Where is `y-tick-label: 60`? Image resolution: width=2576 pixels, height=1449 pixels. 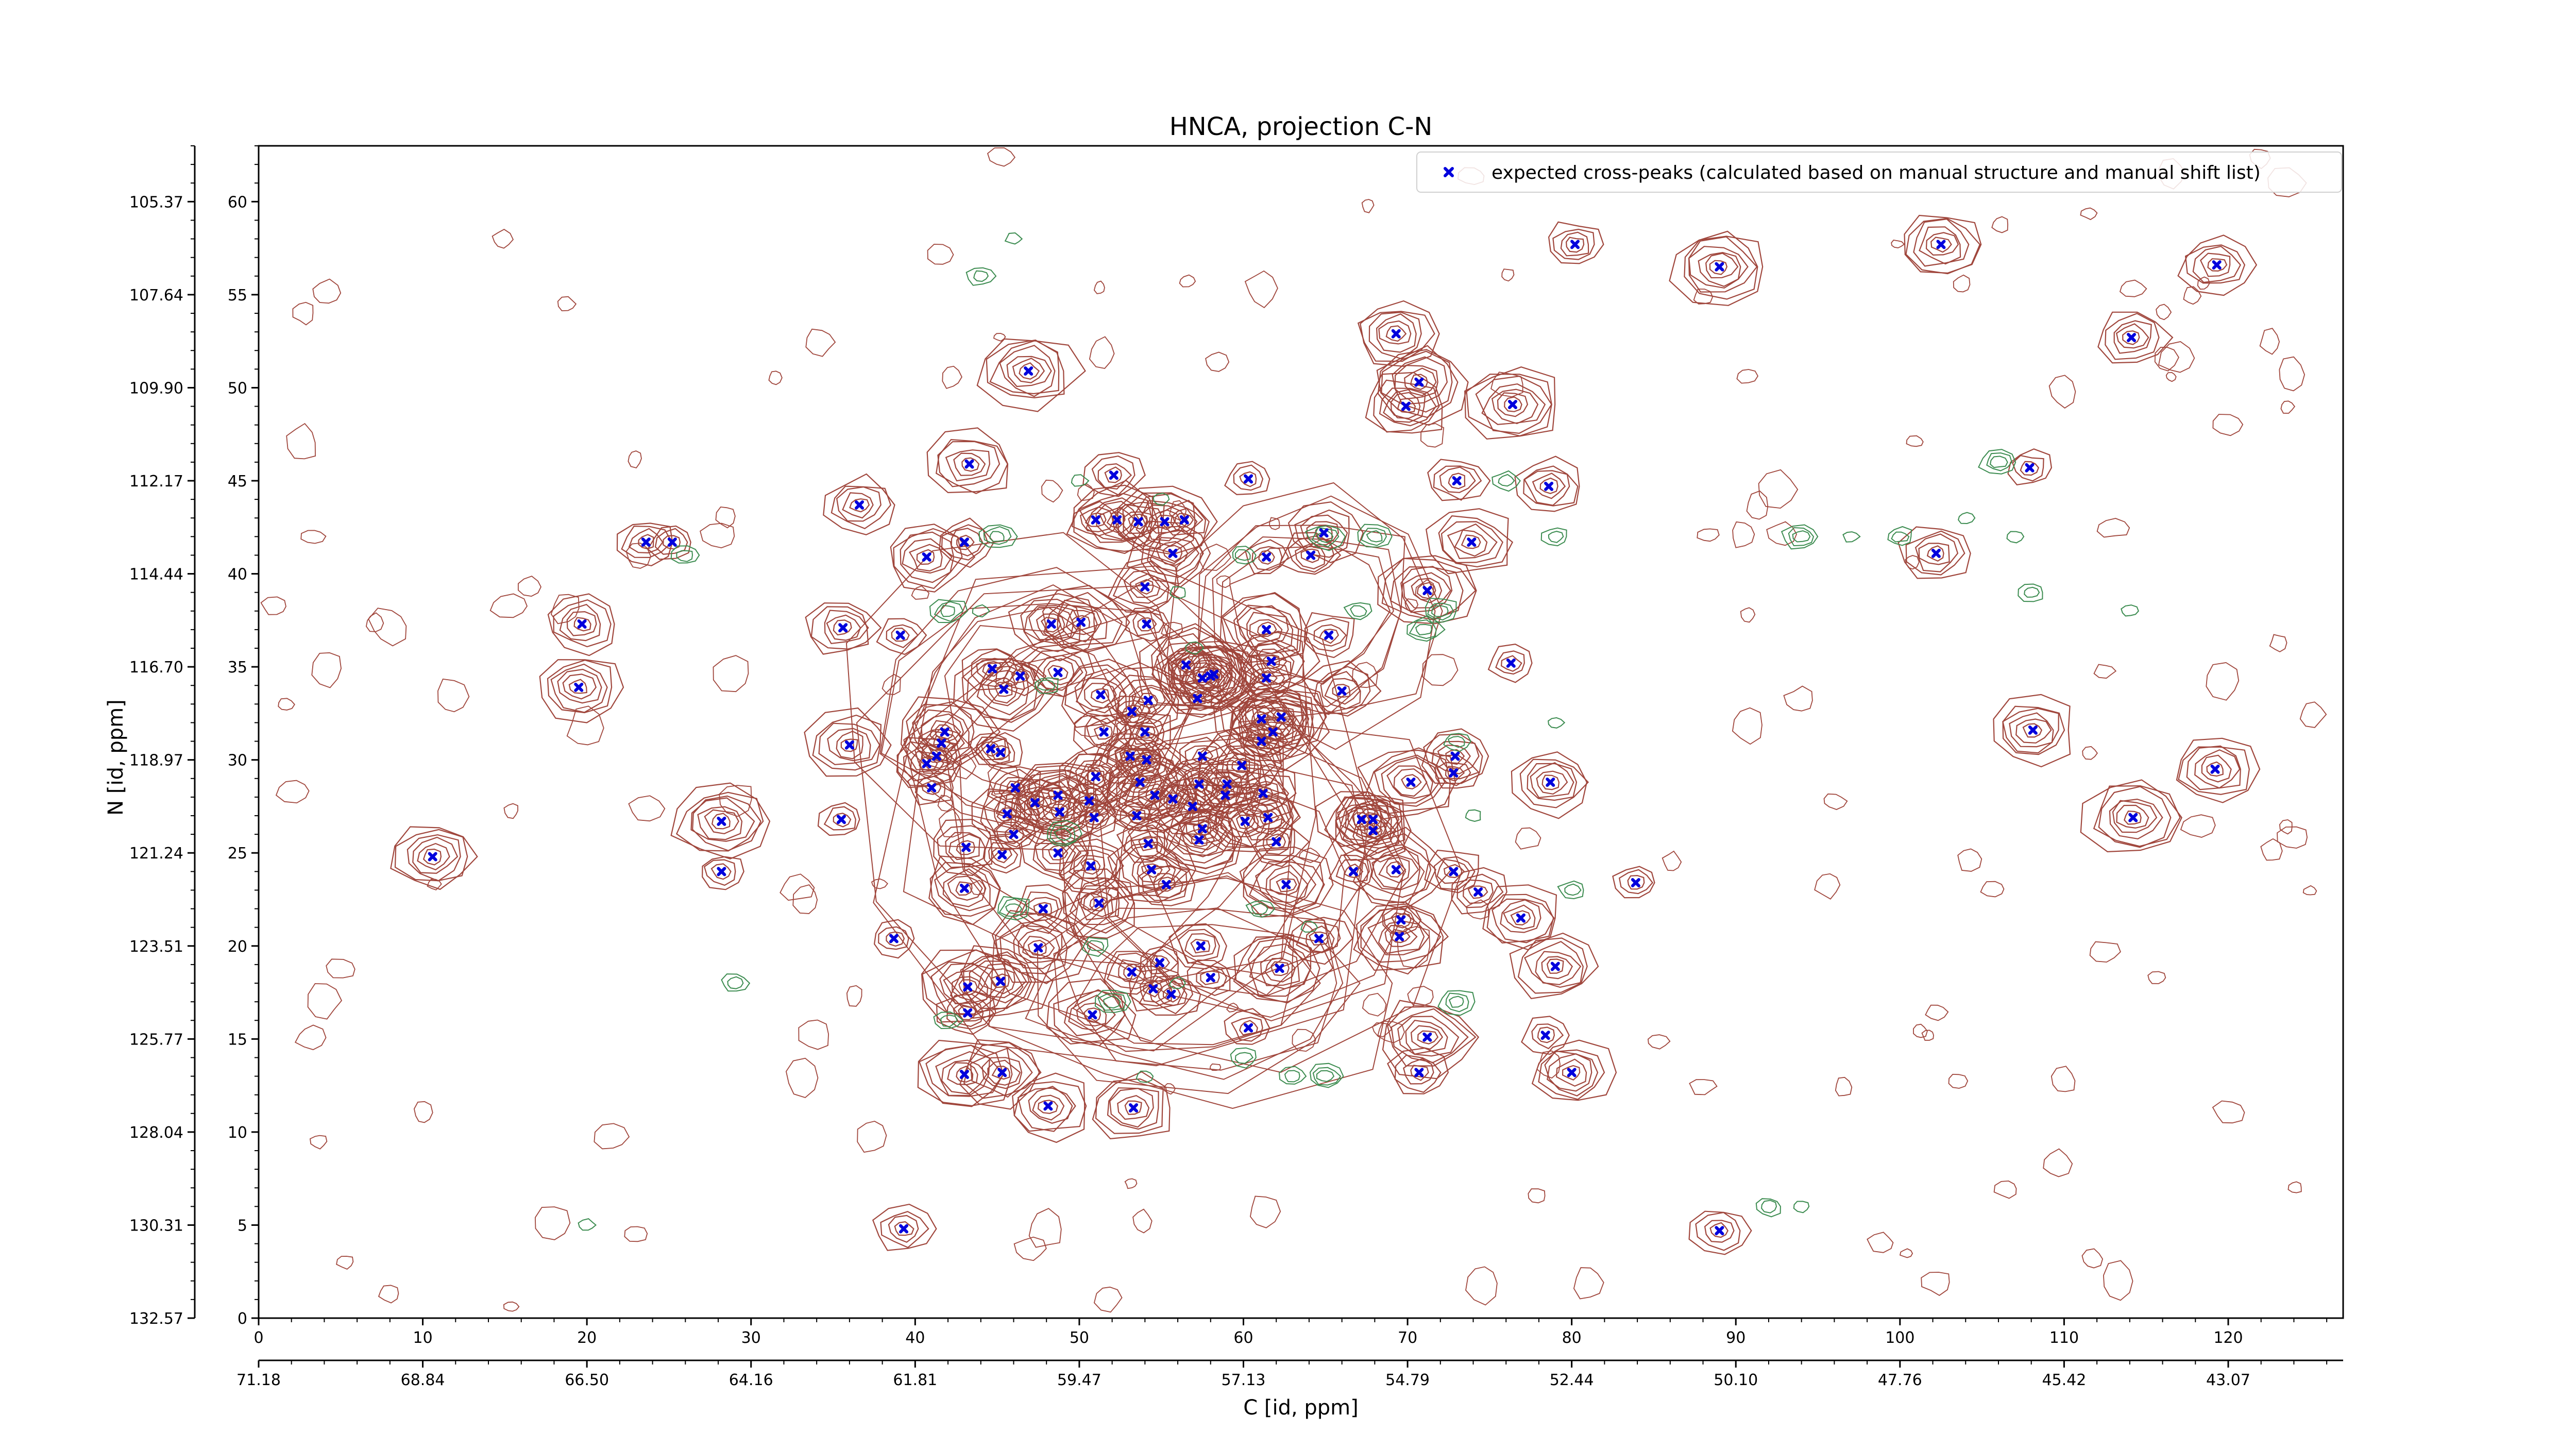 y-tick-label: 60 is located at coordinates (237, 202).